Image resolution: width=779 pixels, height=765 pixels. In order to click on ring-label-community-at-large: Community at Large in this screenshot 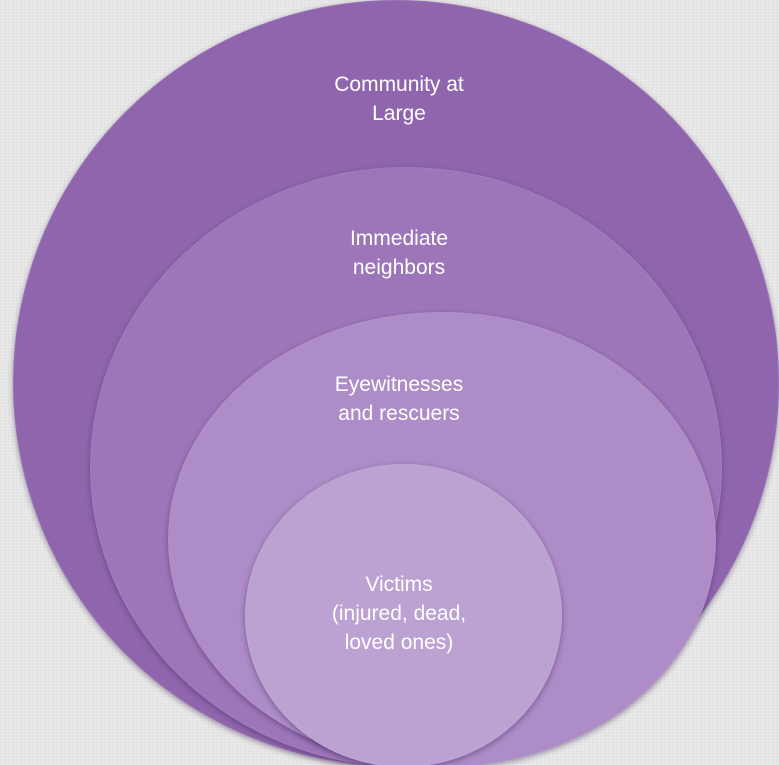, I will do `click(399, 99)`.